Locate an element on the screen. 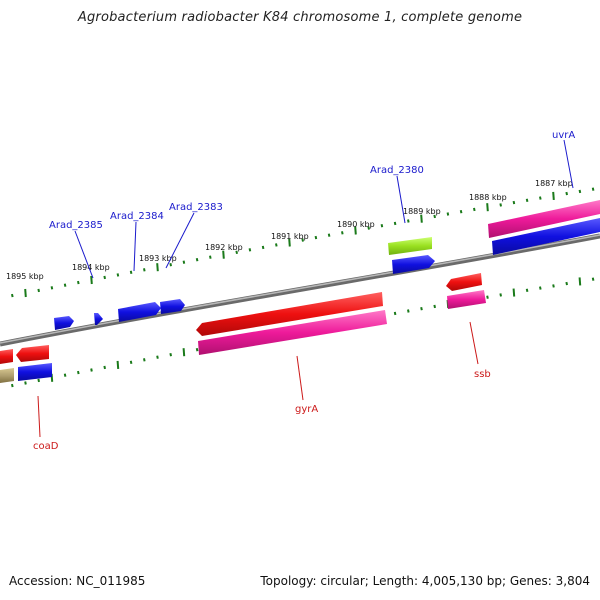  gene-arad-2384-arrow is located at coordinates (139, 312).